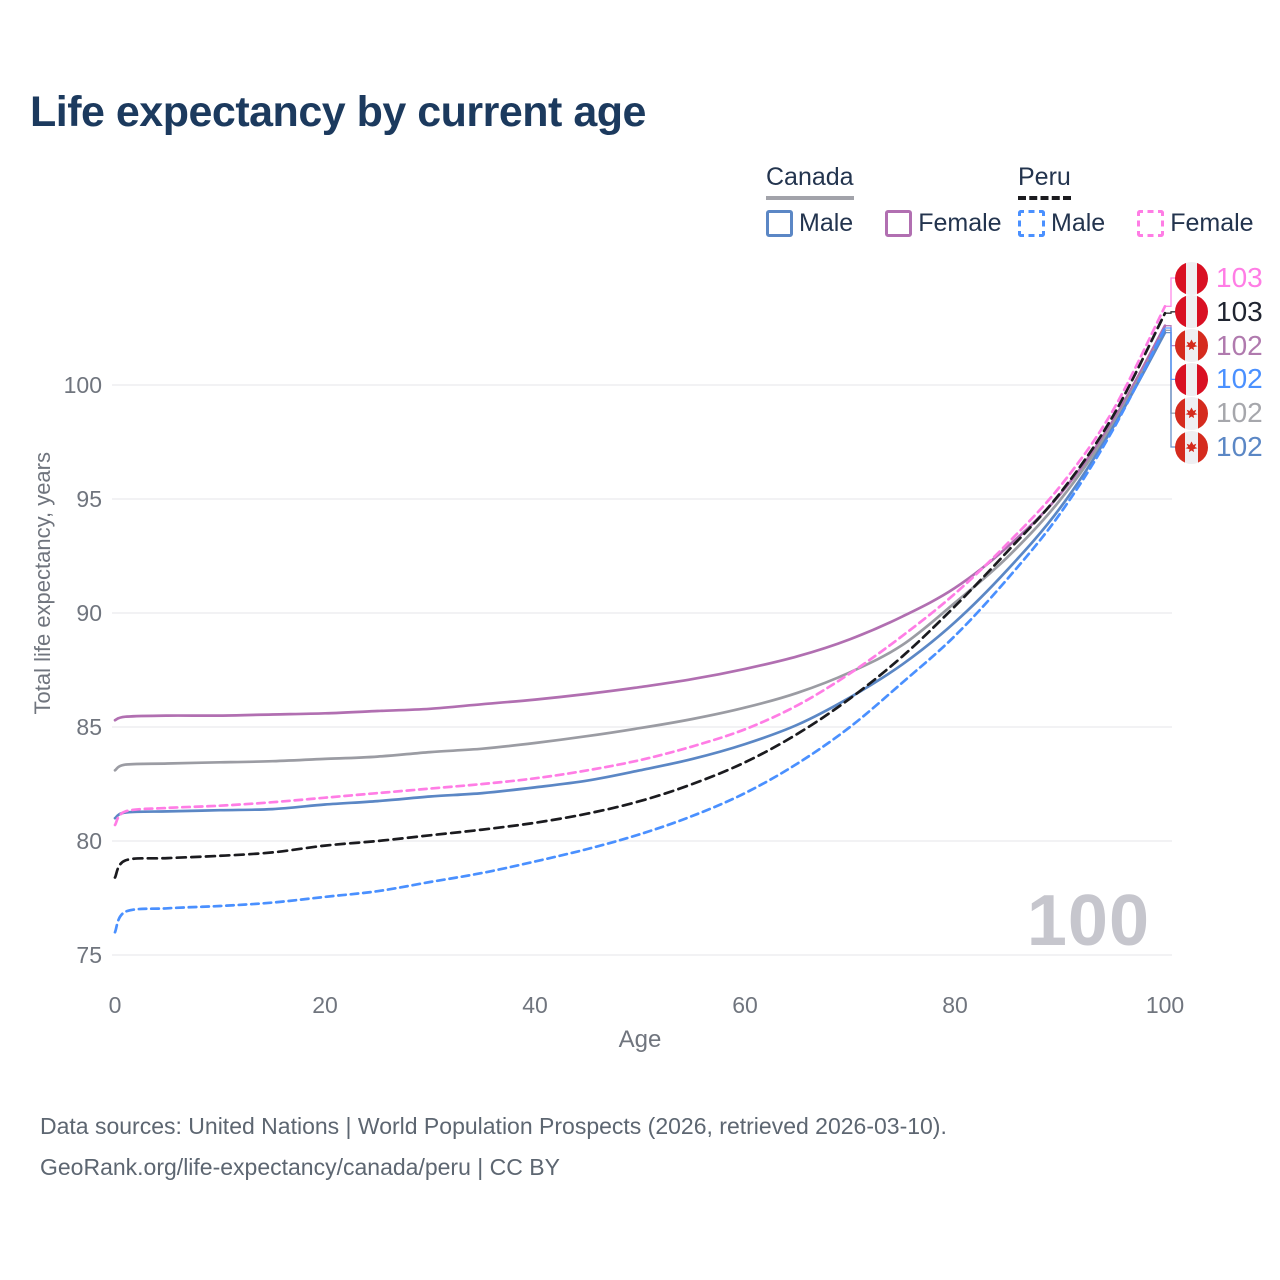  I want to click on end-value-peru-male: 102, so click(1239, 379).